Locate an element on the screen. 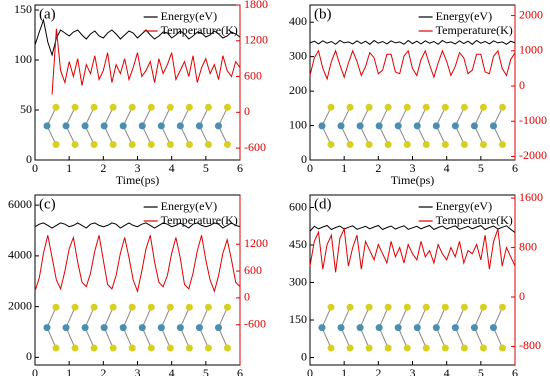  y2-tick-label: 1000 is located at coordinates (531, 50).